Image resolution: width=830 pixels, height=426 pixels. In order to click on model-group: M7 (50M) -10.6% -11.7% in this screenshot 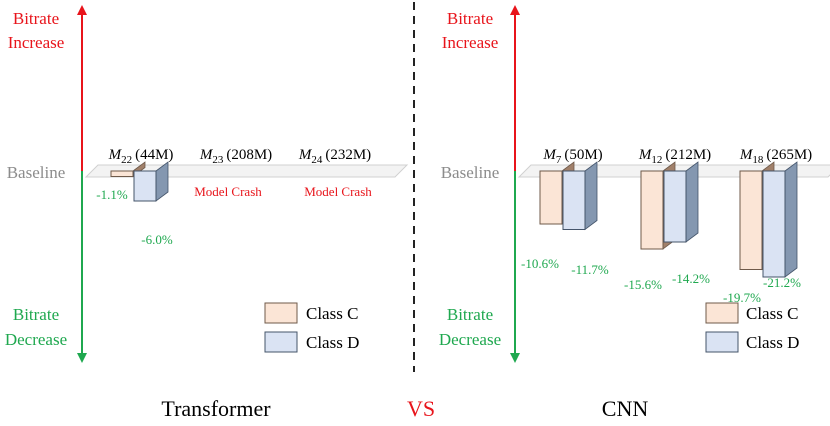, I will do `click(565, 212)`.